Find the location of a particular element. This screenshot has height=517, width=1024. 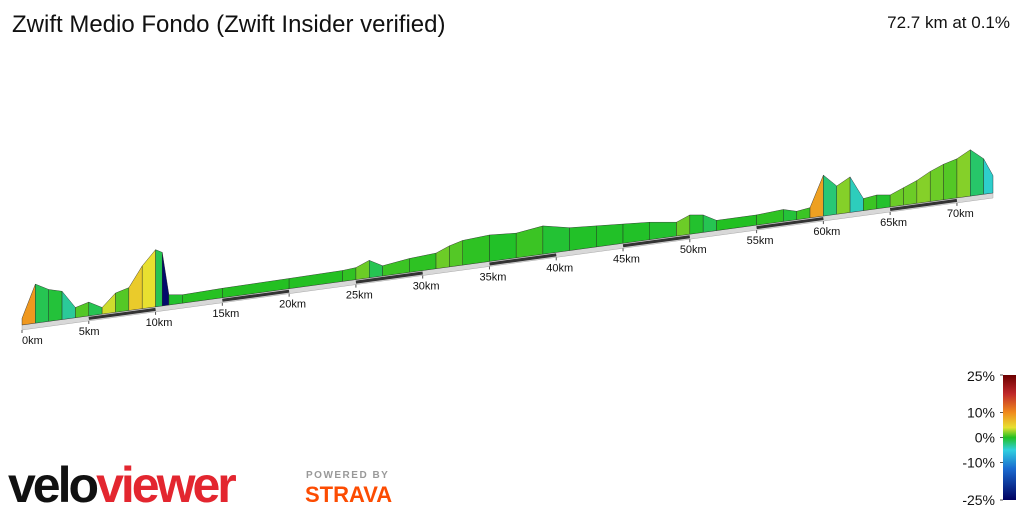

x-tick-label: 0km is located at coordinates (32, 341).